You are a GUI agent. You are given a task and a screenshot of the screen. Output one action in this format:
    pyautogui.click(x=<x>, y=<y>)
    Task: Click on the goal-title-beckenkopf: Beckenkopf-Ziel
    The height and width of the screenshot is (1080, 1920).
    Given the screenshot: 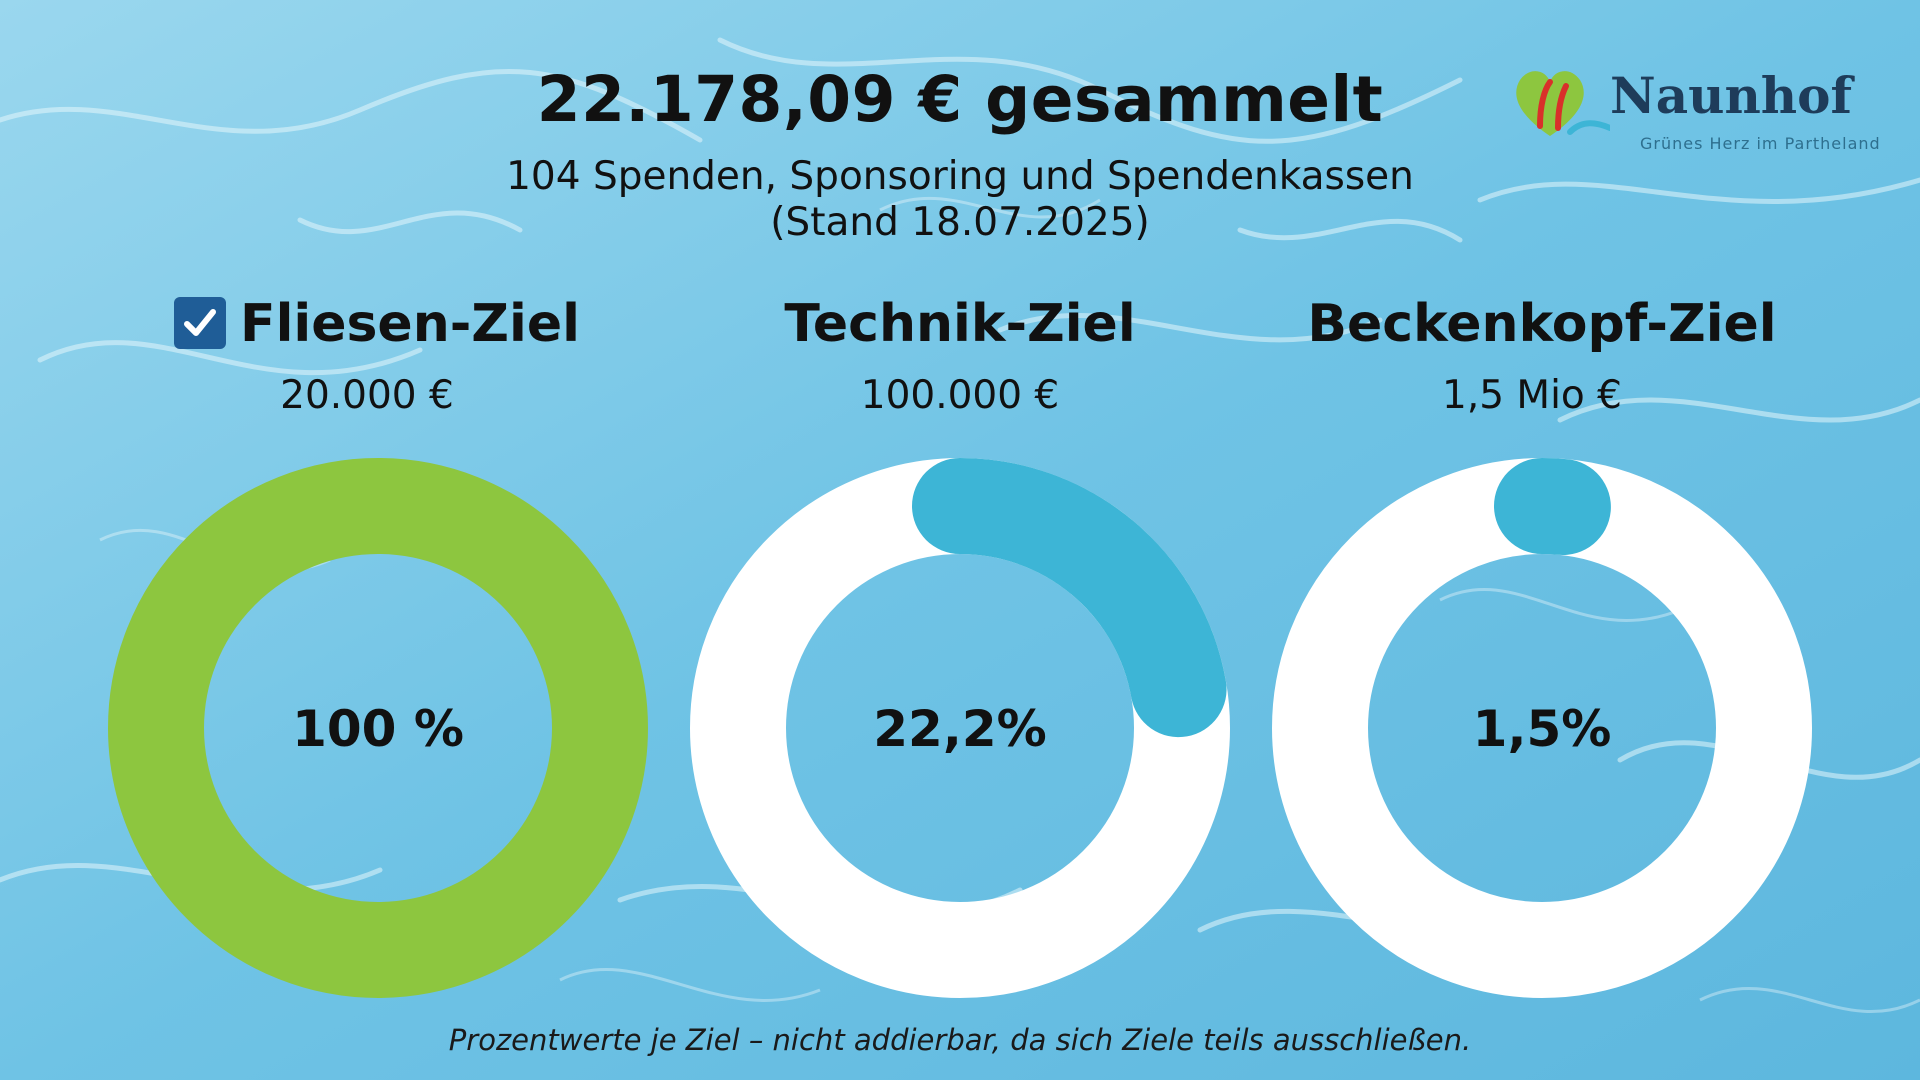 What is the action you would take?
    pyautogui.click(x=1542, y=324)
    